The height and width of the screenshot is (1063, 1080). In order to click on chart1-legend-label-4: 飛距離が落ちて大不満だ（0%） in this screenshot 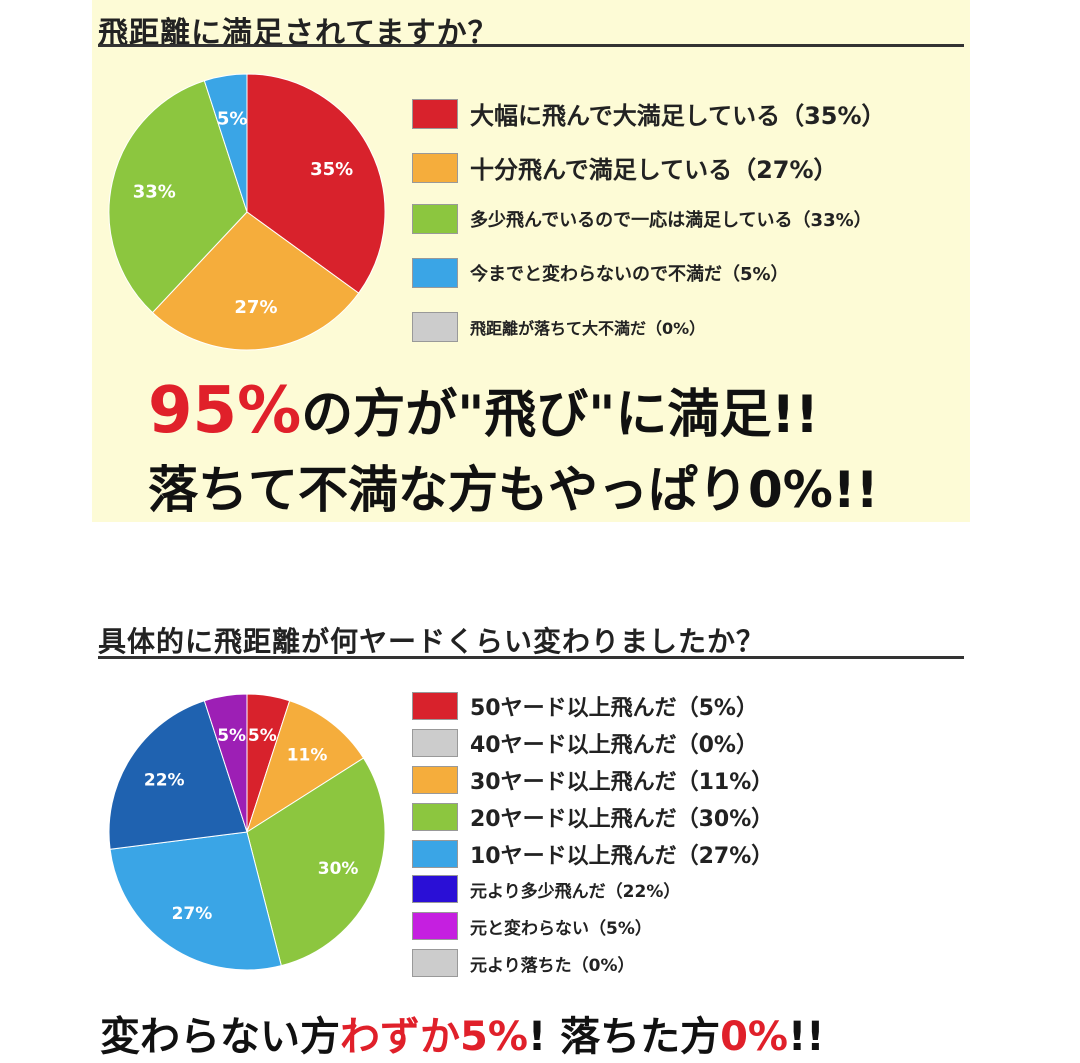, I will do `click(588, 328)`.